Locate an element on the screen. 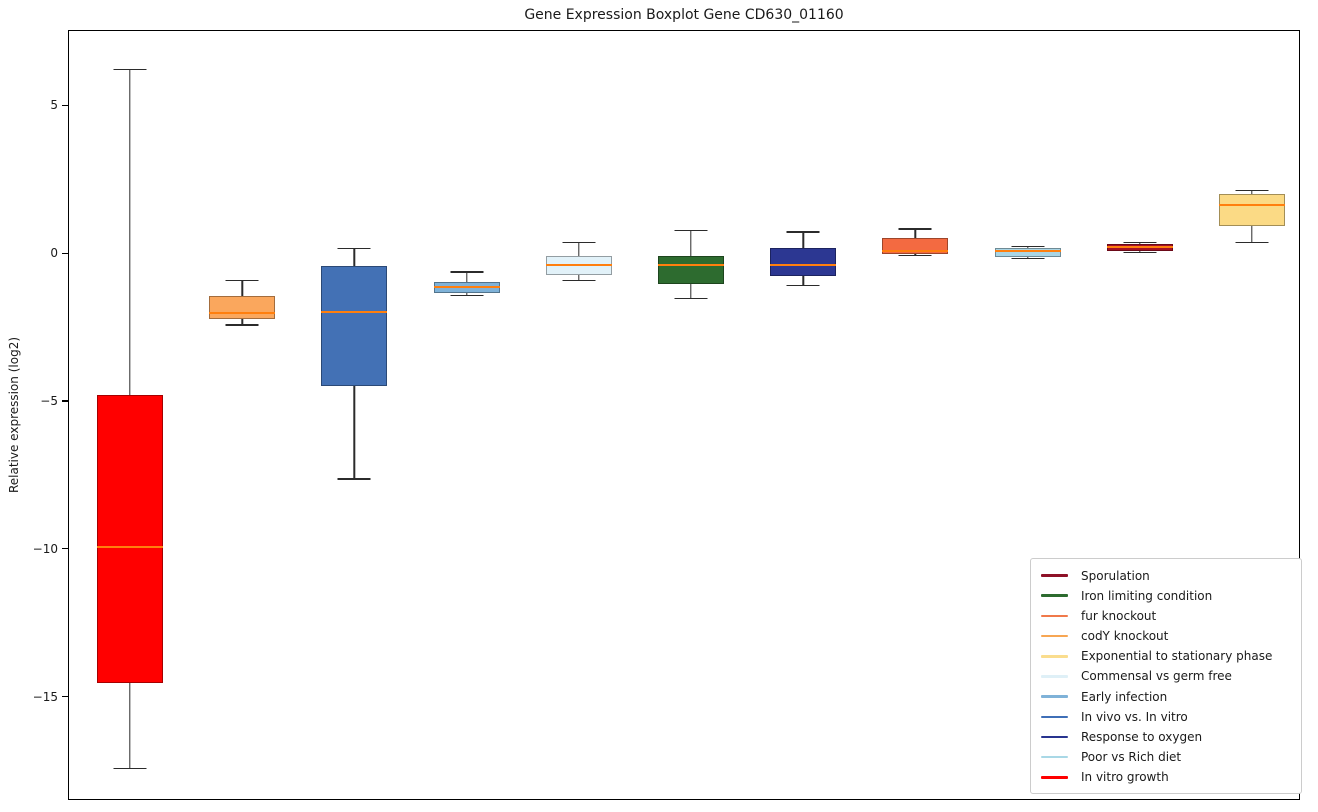 The width and height of the screenshot is (1318, 812). y-tick-label: 5 is located at coordinates (54, 105).